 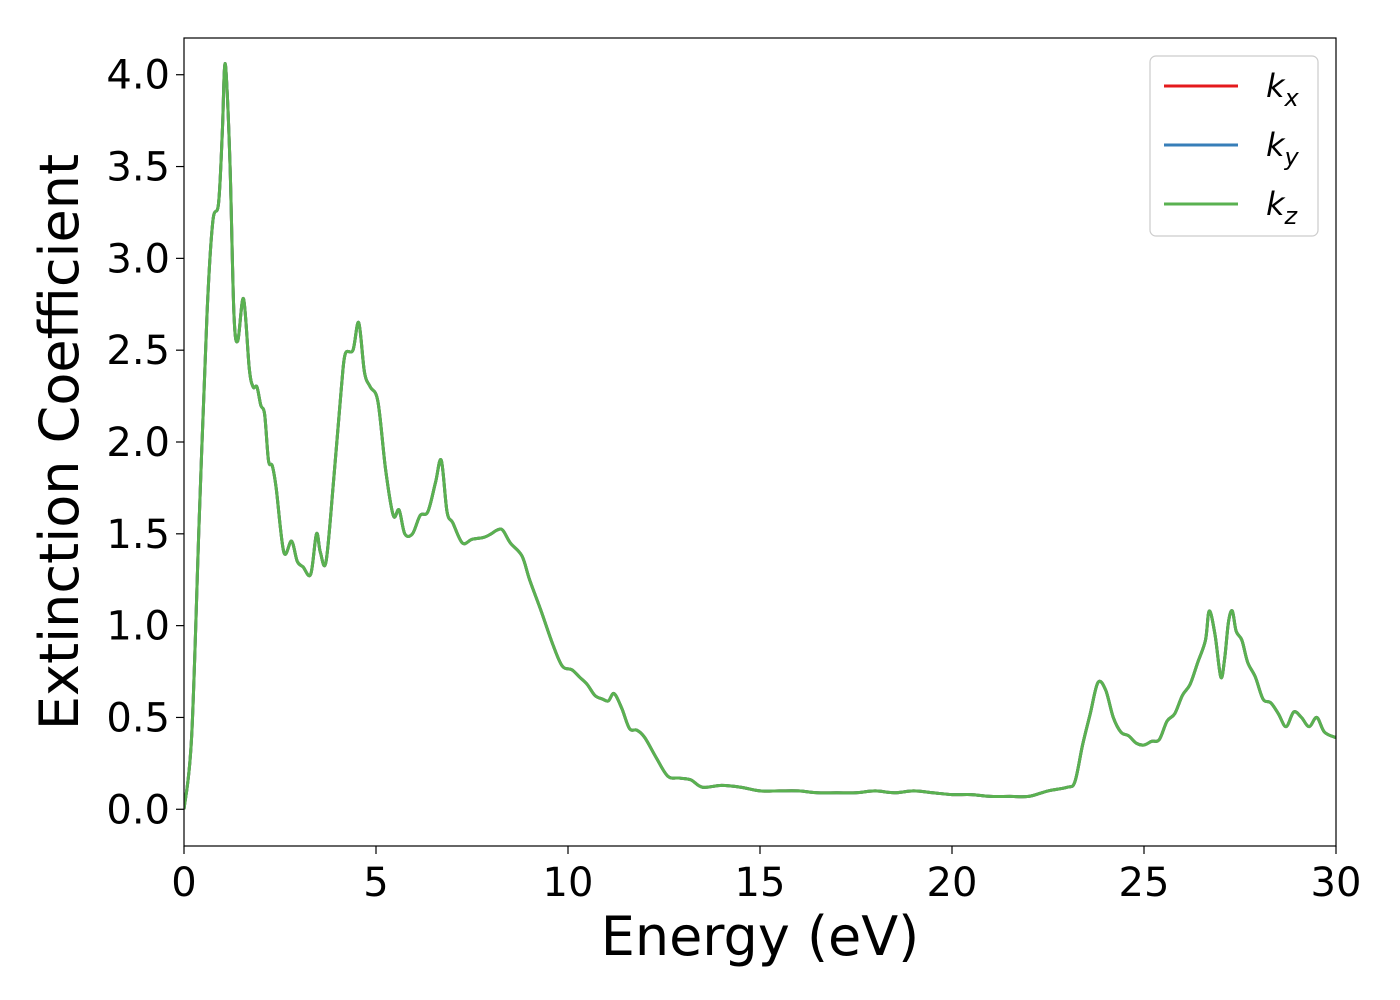 What do you see at coordinates (59, 442) in the screenshot?
I see `y-axis-label: Extinction Coefficient` at bounding box center [59, 442].